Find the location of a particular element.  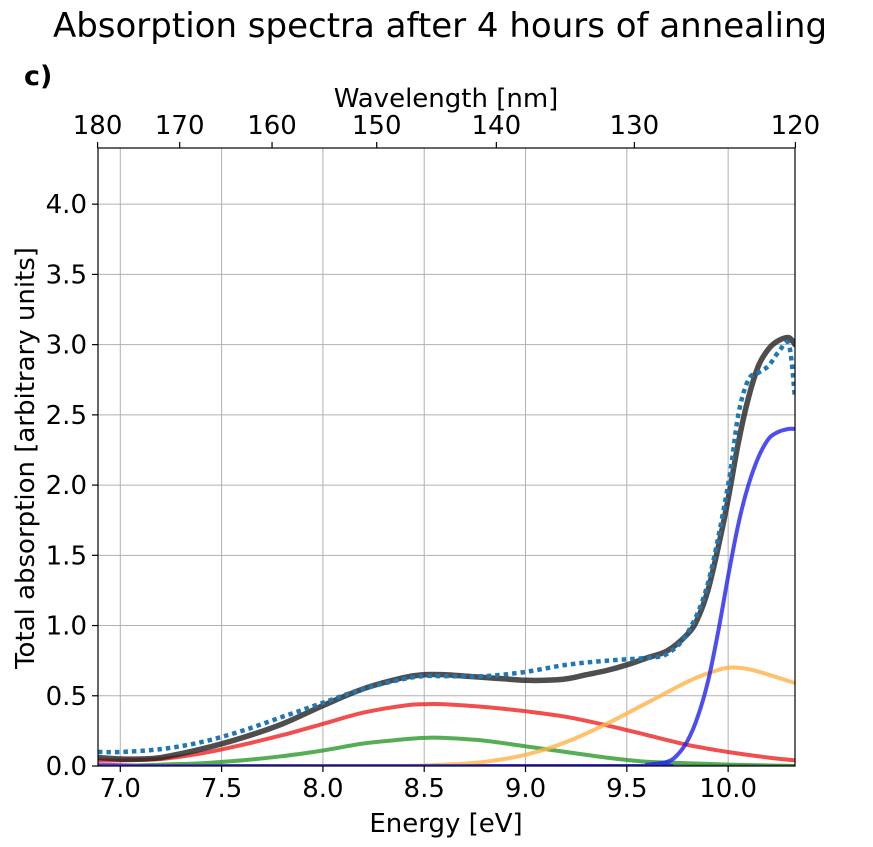

y-tick-label: 1.0 is located at coordinates (66, 627).